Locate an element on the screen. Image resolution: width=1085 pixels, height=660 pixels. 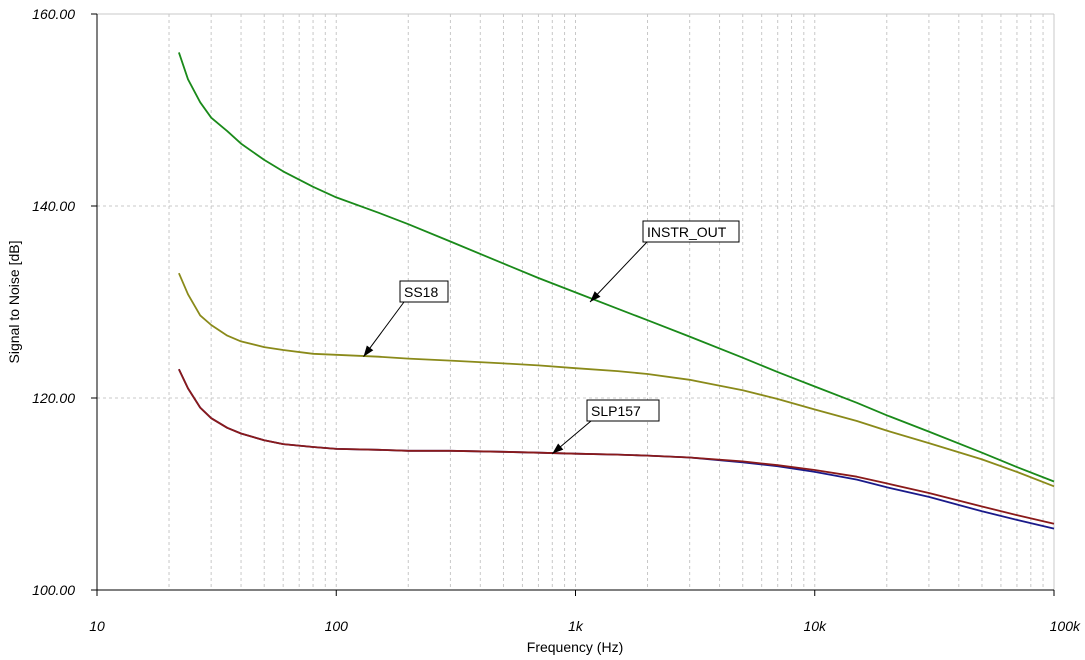
x-tick-label: 10k is located at coordinates (815, 626).